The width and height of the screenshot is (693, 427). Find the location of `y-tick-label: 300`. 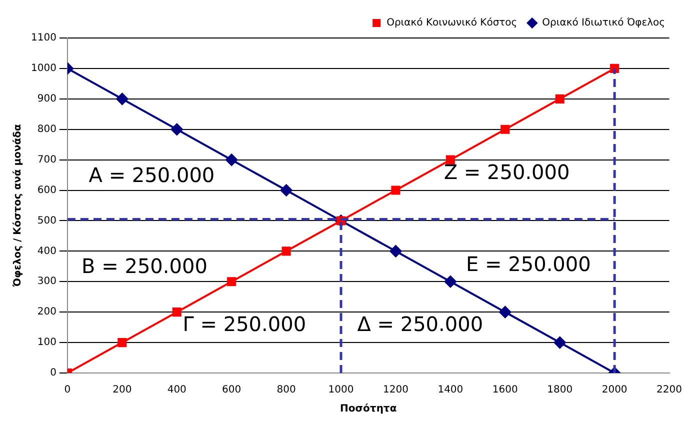

y-tick-label: 300 is located at coordinates (46, 282).